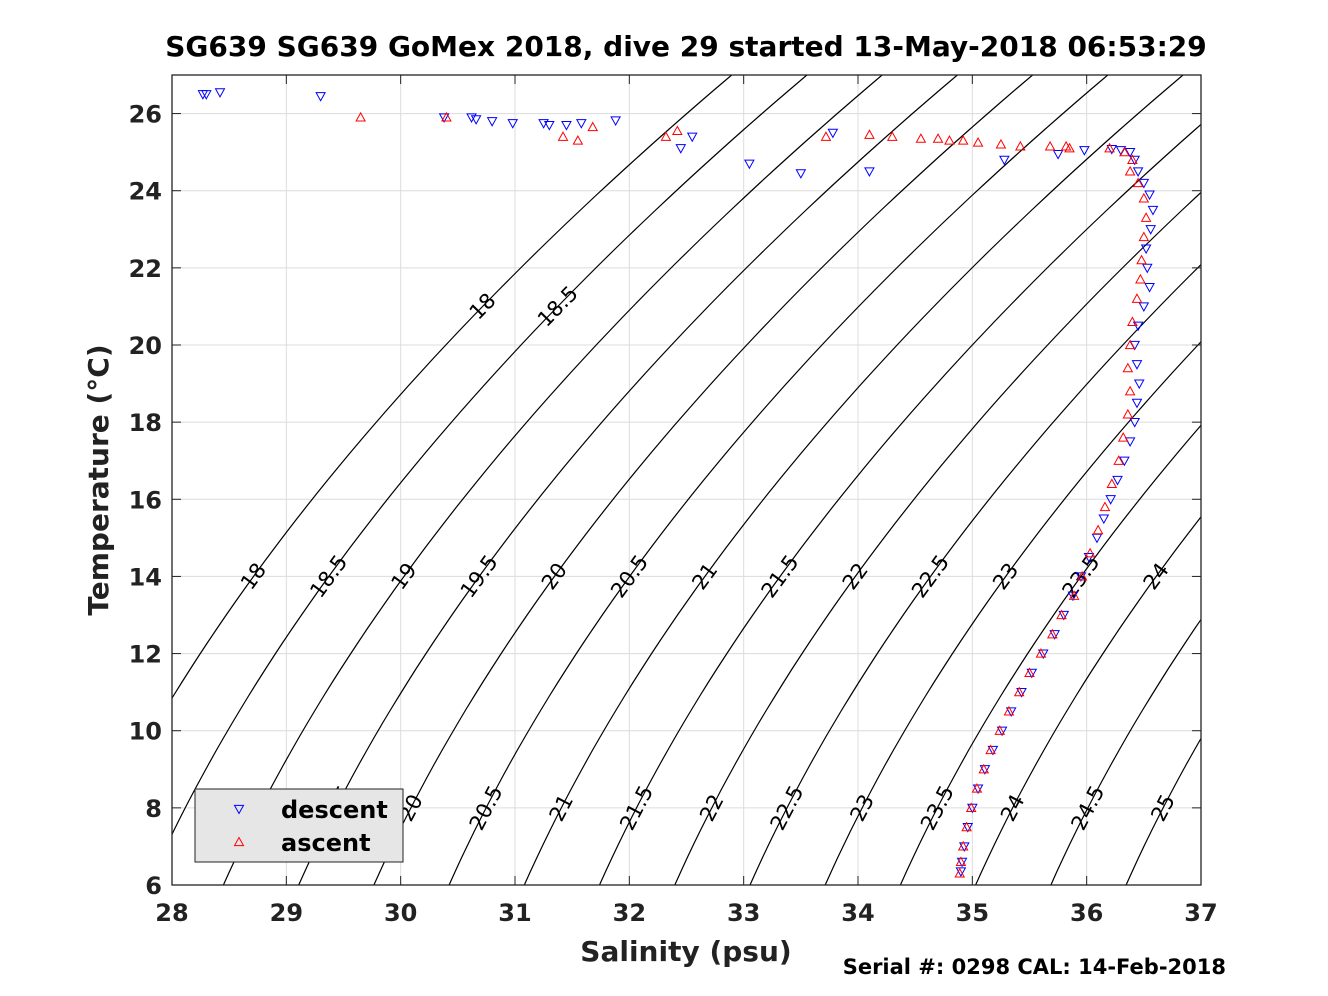 The width and height of the screenshot is (1328, 996). I want to click on legend: descent ascent, so click(299, 825).